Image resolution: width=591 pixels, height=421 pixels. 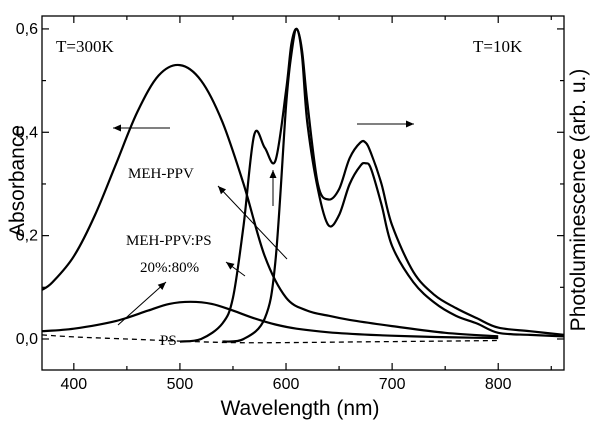 I want to click on blend-ratio-label: 20%:80%, so click(x=169, y=268).